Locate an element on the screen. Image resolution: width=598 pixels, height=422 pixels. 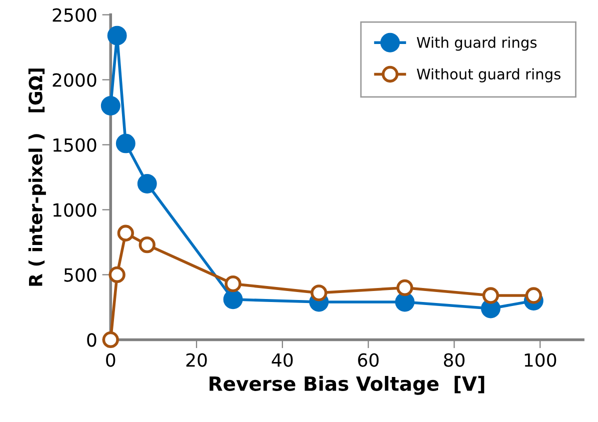
x-tick-label: 80 is located at coordinates (454, 360).